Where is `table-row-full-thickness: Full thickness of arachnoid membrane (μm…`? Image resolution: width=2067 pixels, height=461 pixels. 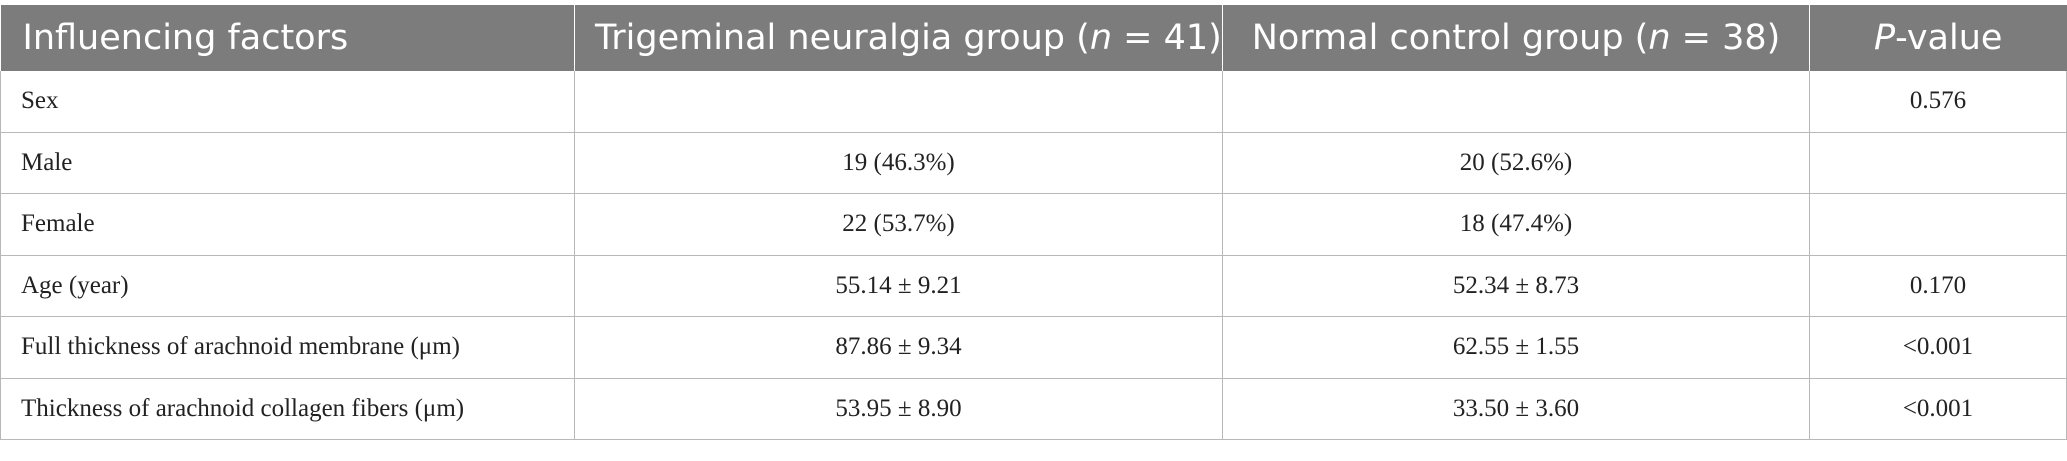
table-row-full-thickness: Full thickness of arachnoid membrane (μm… is located at coordinates (1033, 347).